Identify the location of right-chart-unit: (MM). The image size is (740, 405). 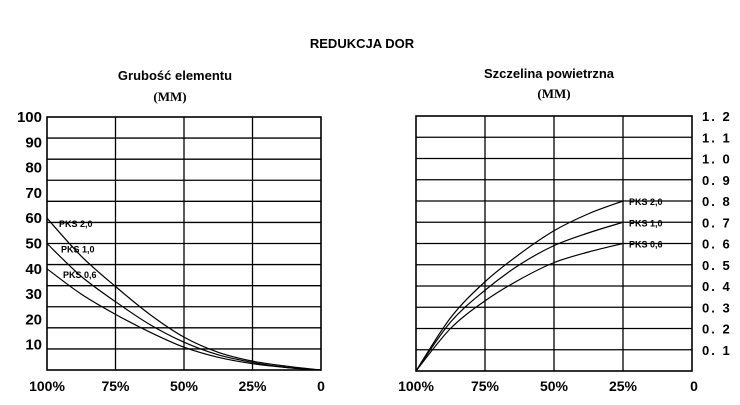
(553, 93).